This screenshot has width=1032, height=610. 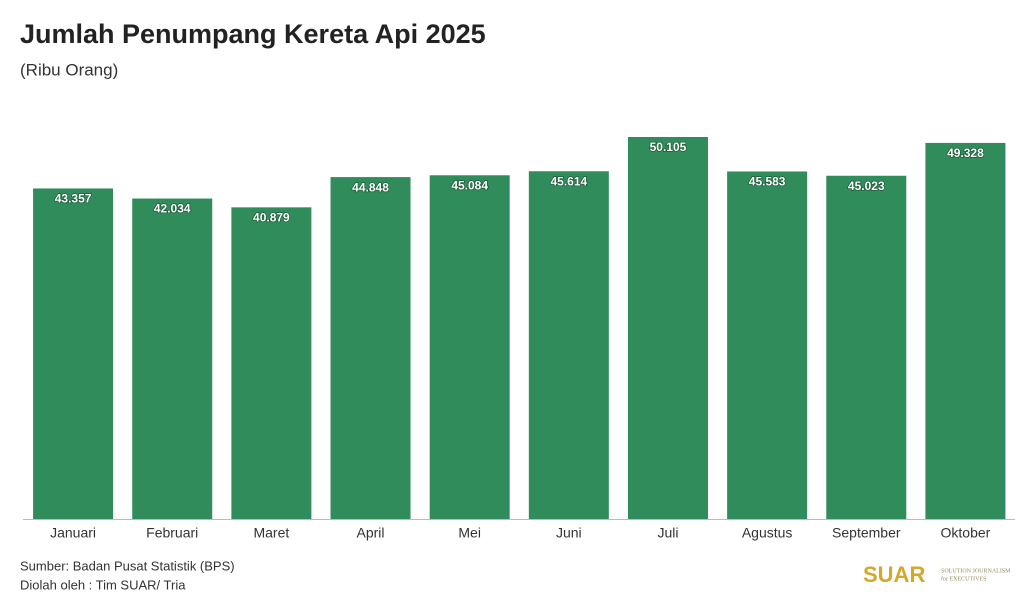 What do you see at coordinates (767, 533) in the screenshot?
I see `x-tick-label: Agustus` at bounding box center [767, 533].